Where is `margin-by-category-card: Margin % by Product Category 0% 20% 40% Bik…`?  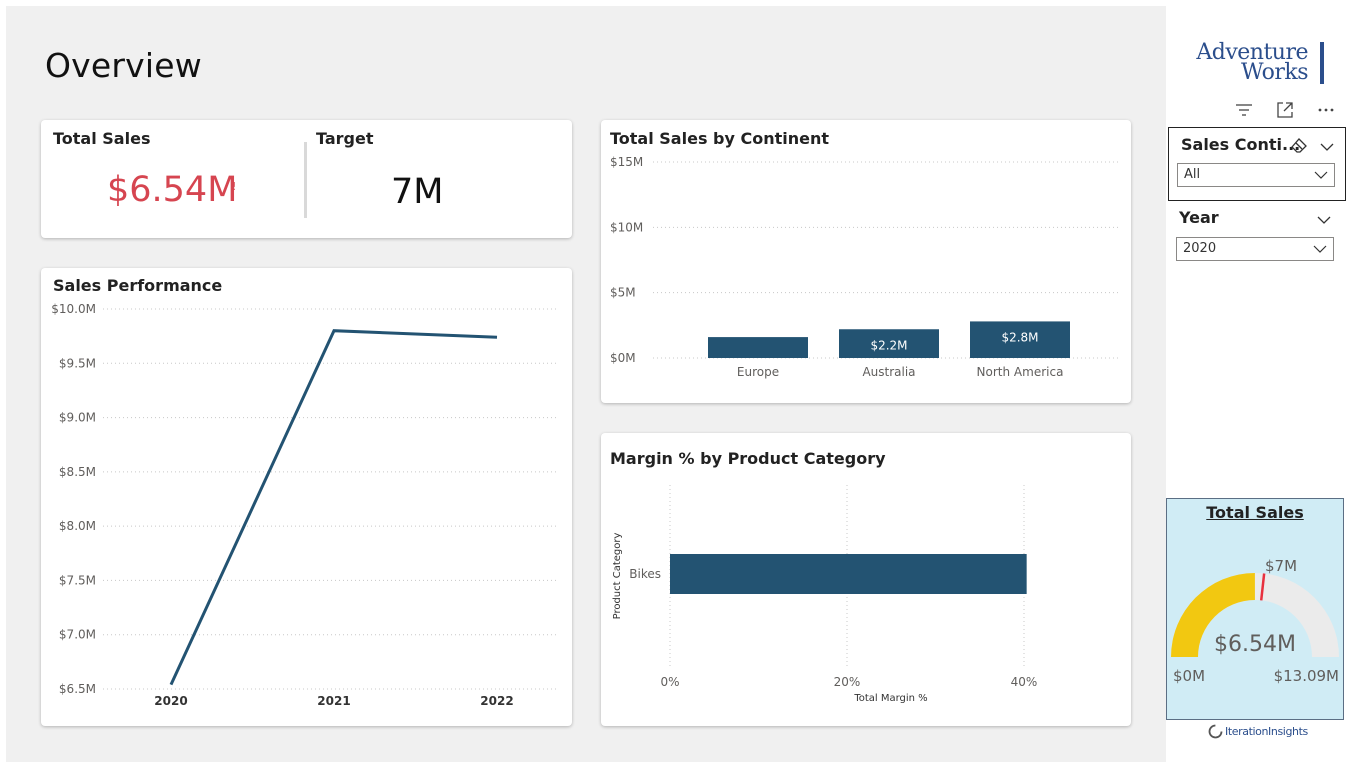 margin-by-category-card: Margin % by Product Category 0% 20% 40% Bik… is located at coordinates (866, 579).